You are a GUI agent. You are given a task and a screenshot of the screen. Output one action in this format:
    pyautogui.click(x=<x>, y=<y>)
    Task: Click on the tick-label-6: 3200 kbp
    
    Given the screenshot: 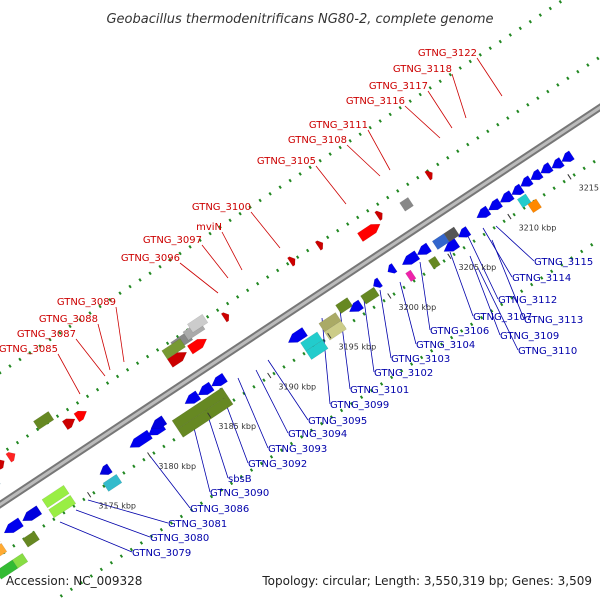 What is the action you would take?
    pyautogui.click(x=418, y=307)
    